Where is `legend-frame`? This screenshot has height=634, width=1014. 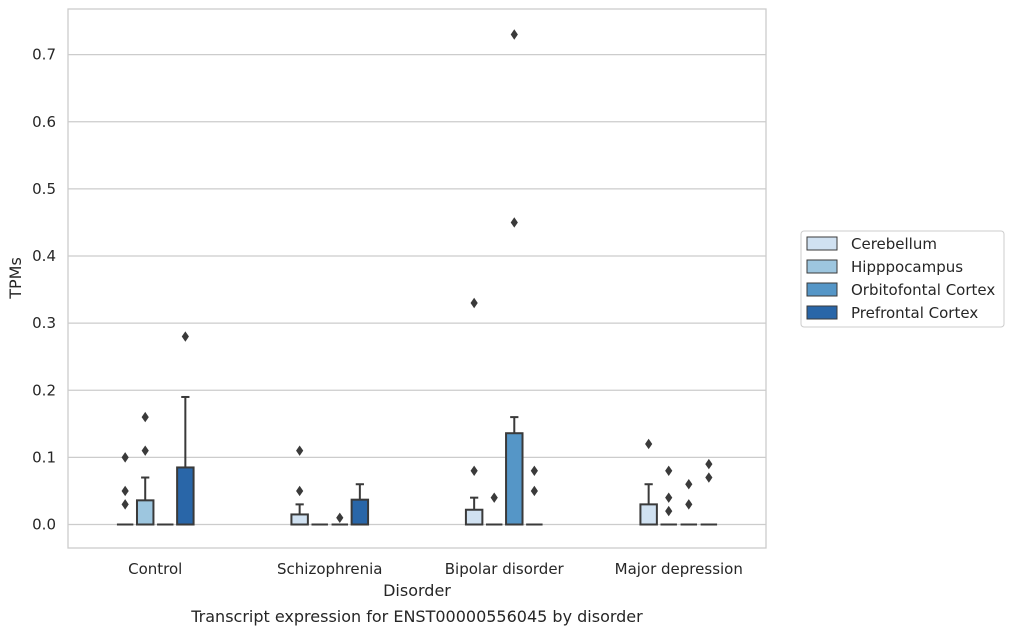
legend-frame is located at coordinates (902, 279).